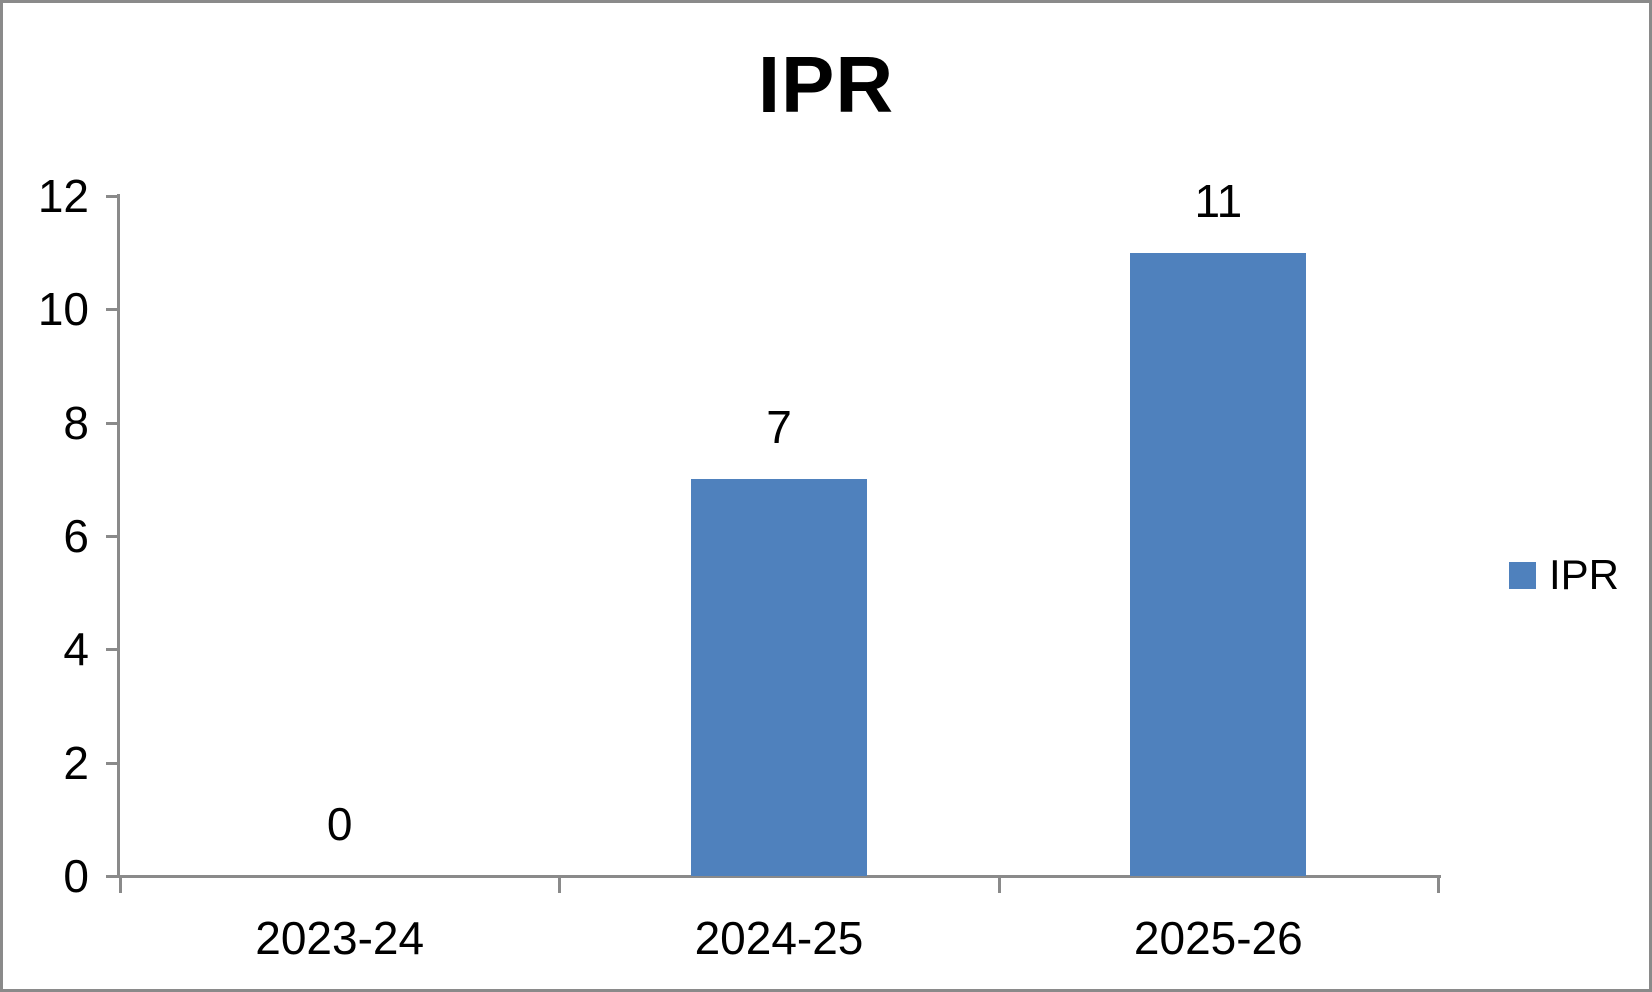 Image resolution: width=1652 pixels, height=992 pixels. Describe the element at coordinates (76, 536) in the screenshot. I see `y-axis-tick-label: 6` at that location.